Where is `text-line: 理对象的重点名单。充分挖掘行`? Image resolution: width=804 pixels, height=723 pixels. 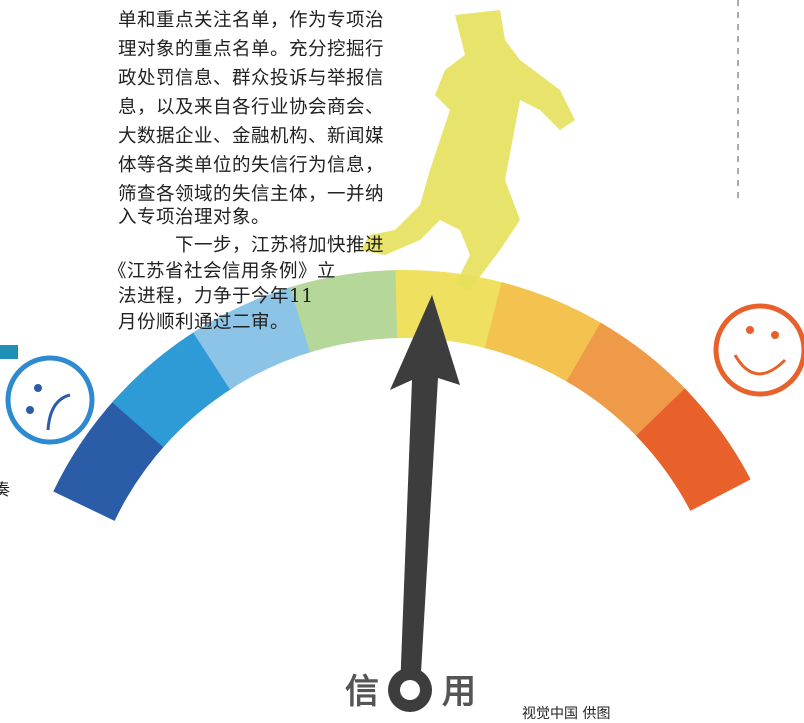
text-line: 理对象的重点名单。充分挖掘行 is located at coordinates (251, 49).